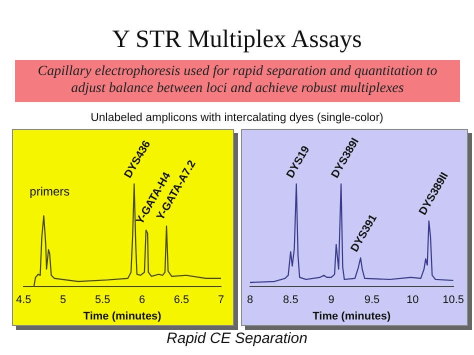 The height and width of the screenshot is (355, 474). Describe the element at coordinates (250, 300) in the screenshot. I see `x-tick-label: 8` at that location.